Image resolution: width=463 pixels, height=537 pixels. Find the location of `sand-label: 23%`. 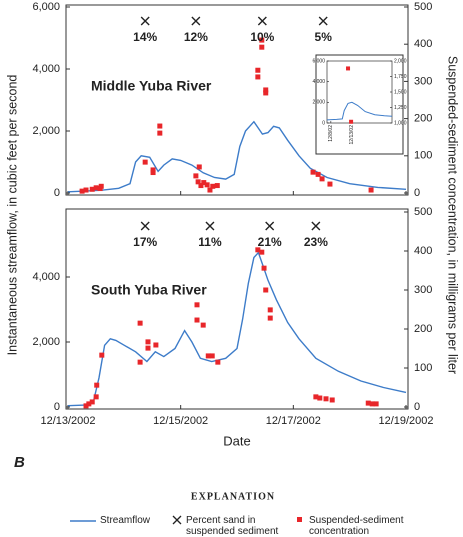

sand-label: 23% is located at coordinates (316, 242).